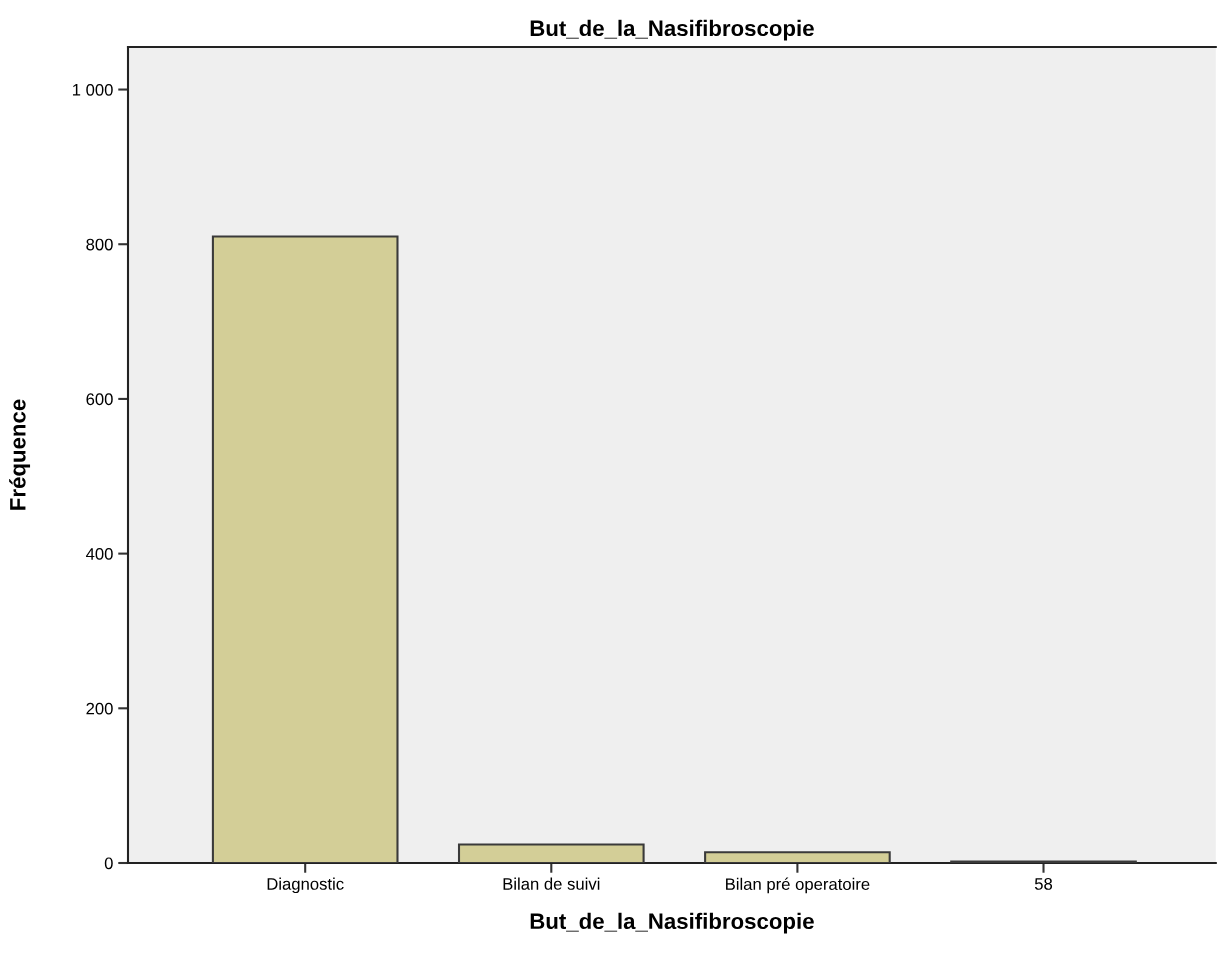  Describe the element at coordinates (551, 883) in the screenshot. I see `x-tick-label: Bilan de suivi` at that location.